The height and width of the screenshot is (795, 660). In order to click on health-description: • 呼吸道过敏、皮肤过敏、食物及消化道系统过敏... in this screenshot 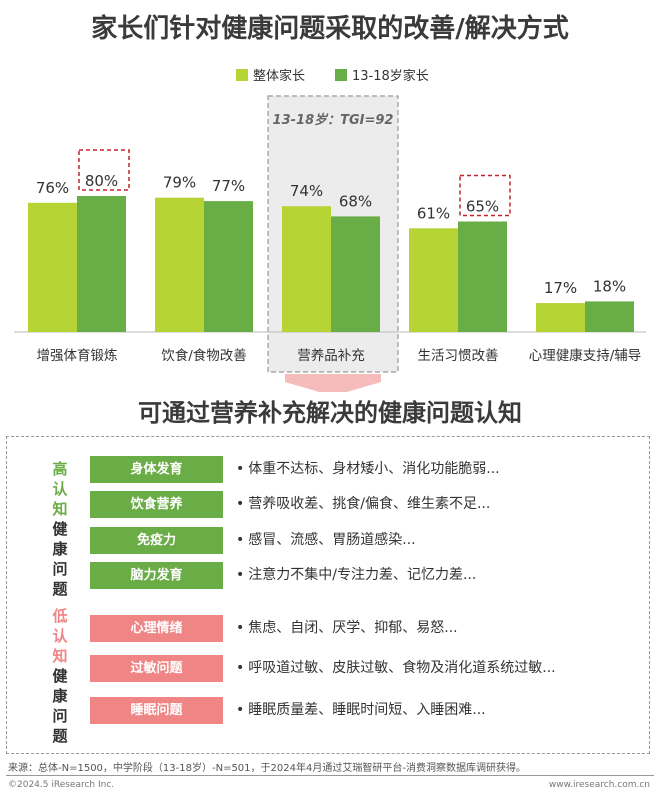, I will do `click(396, 668)`.